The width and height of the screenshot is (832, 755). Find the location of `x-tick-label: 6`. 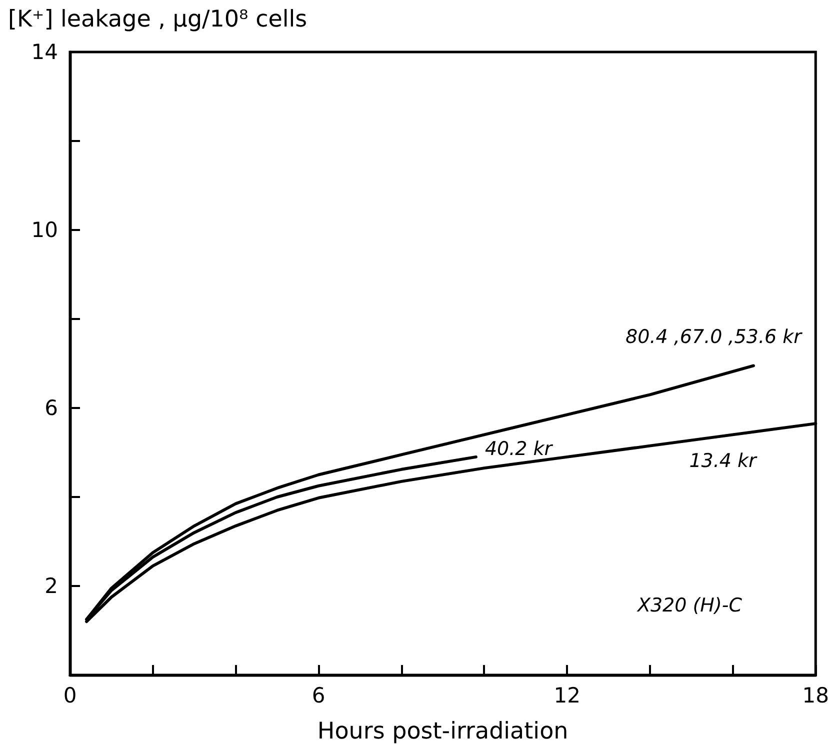

x-tick-label: 6 is located at coordinates (319, 696).